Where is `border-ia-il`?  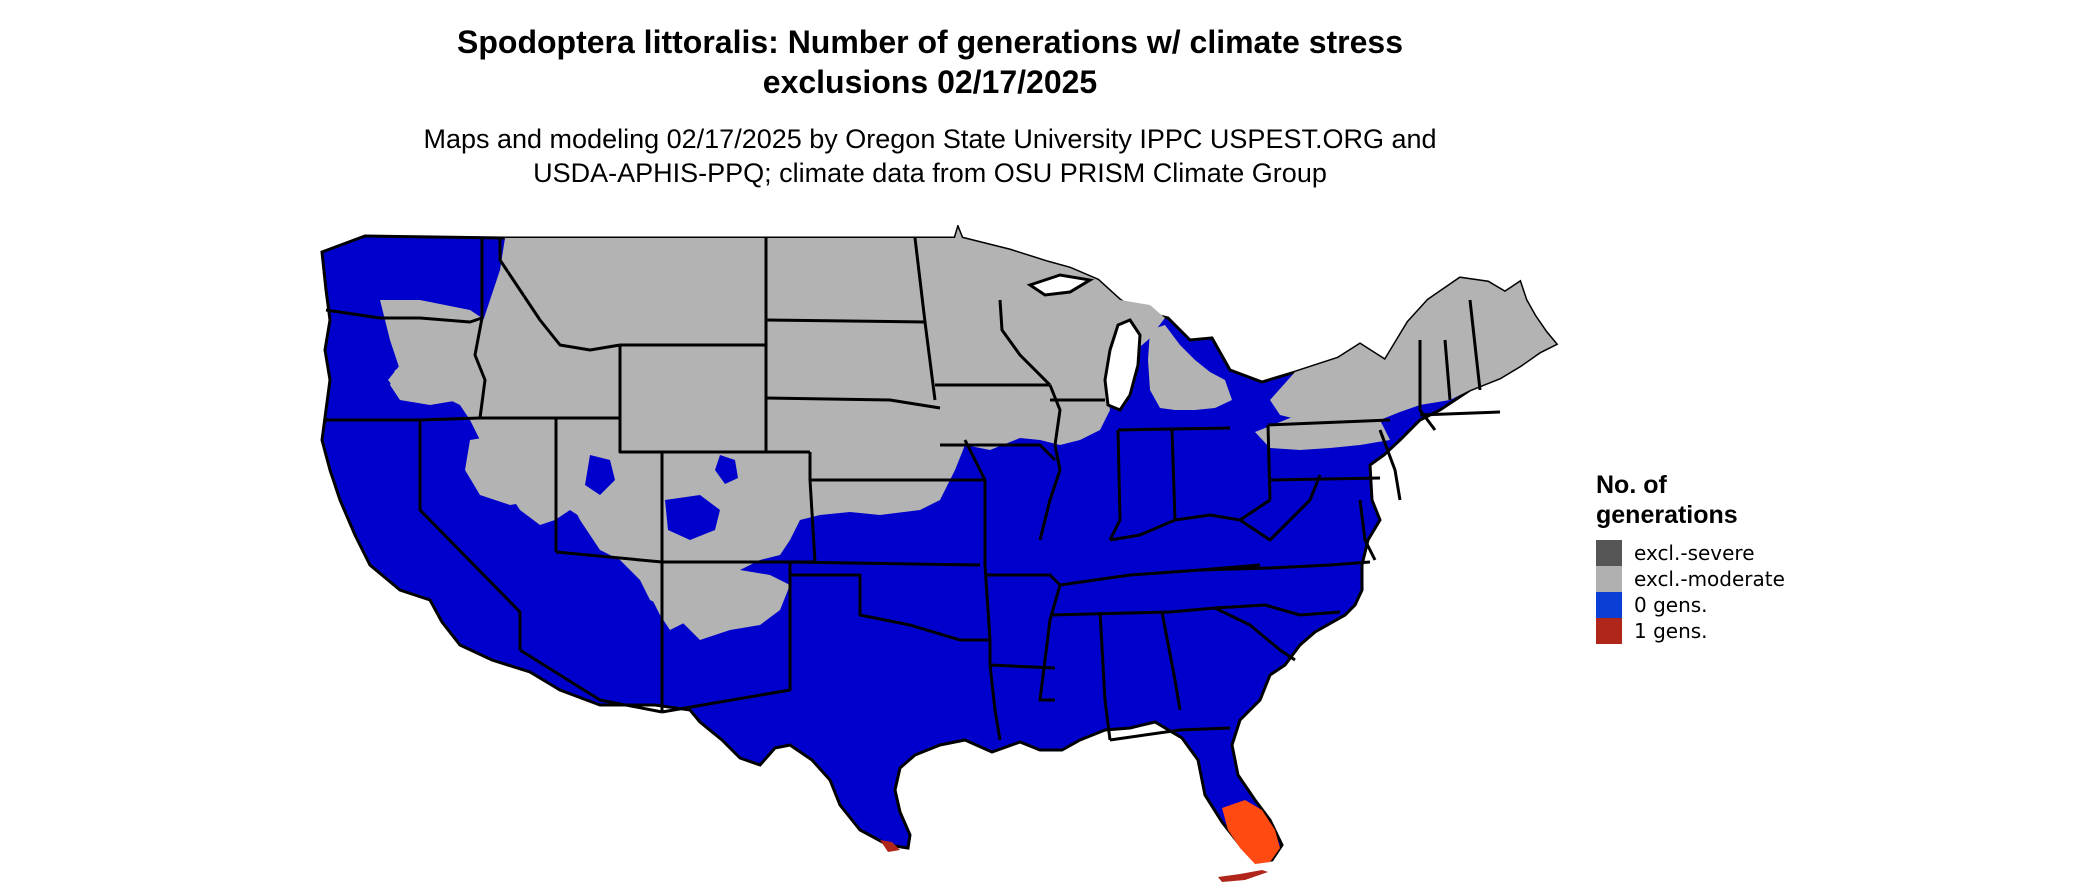
border-ia-il is located at coordinates (1050, 462).